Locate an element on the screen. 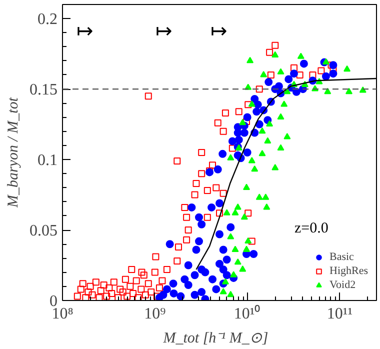 The image size is (380, 349). x-tick-label: 10¹¹ is located at coordinates (339, 314).